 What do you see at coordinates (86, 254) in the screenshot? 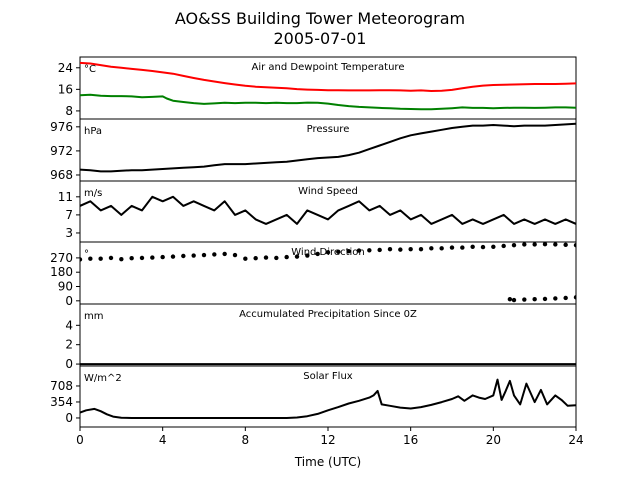
I see `panel-wind-direction-unit: °` at bounding box center [86, 254].